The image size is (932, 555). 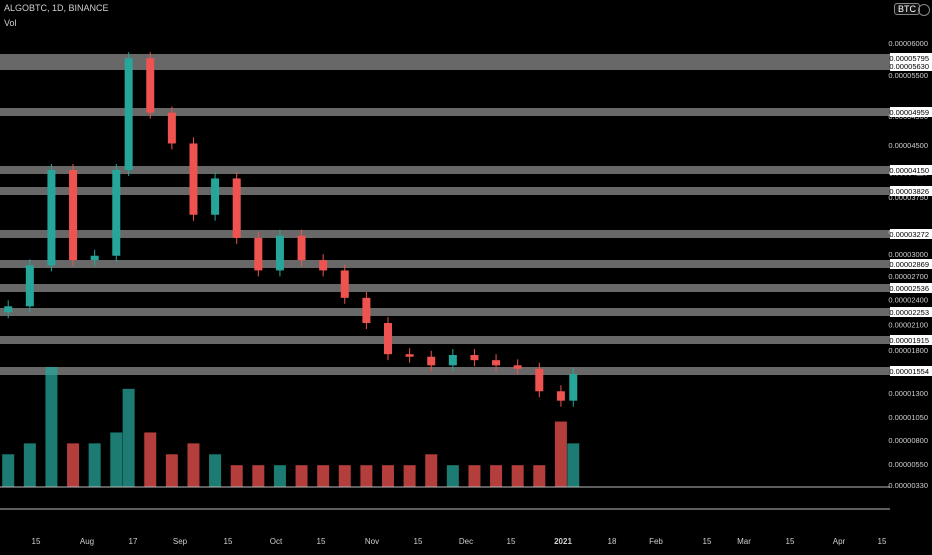 I want to click on price-tick-label: 0.00002100, so click(x=908, y=325).